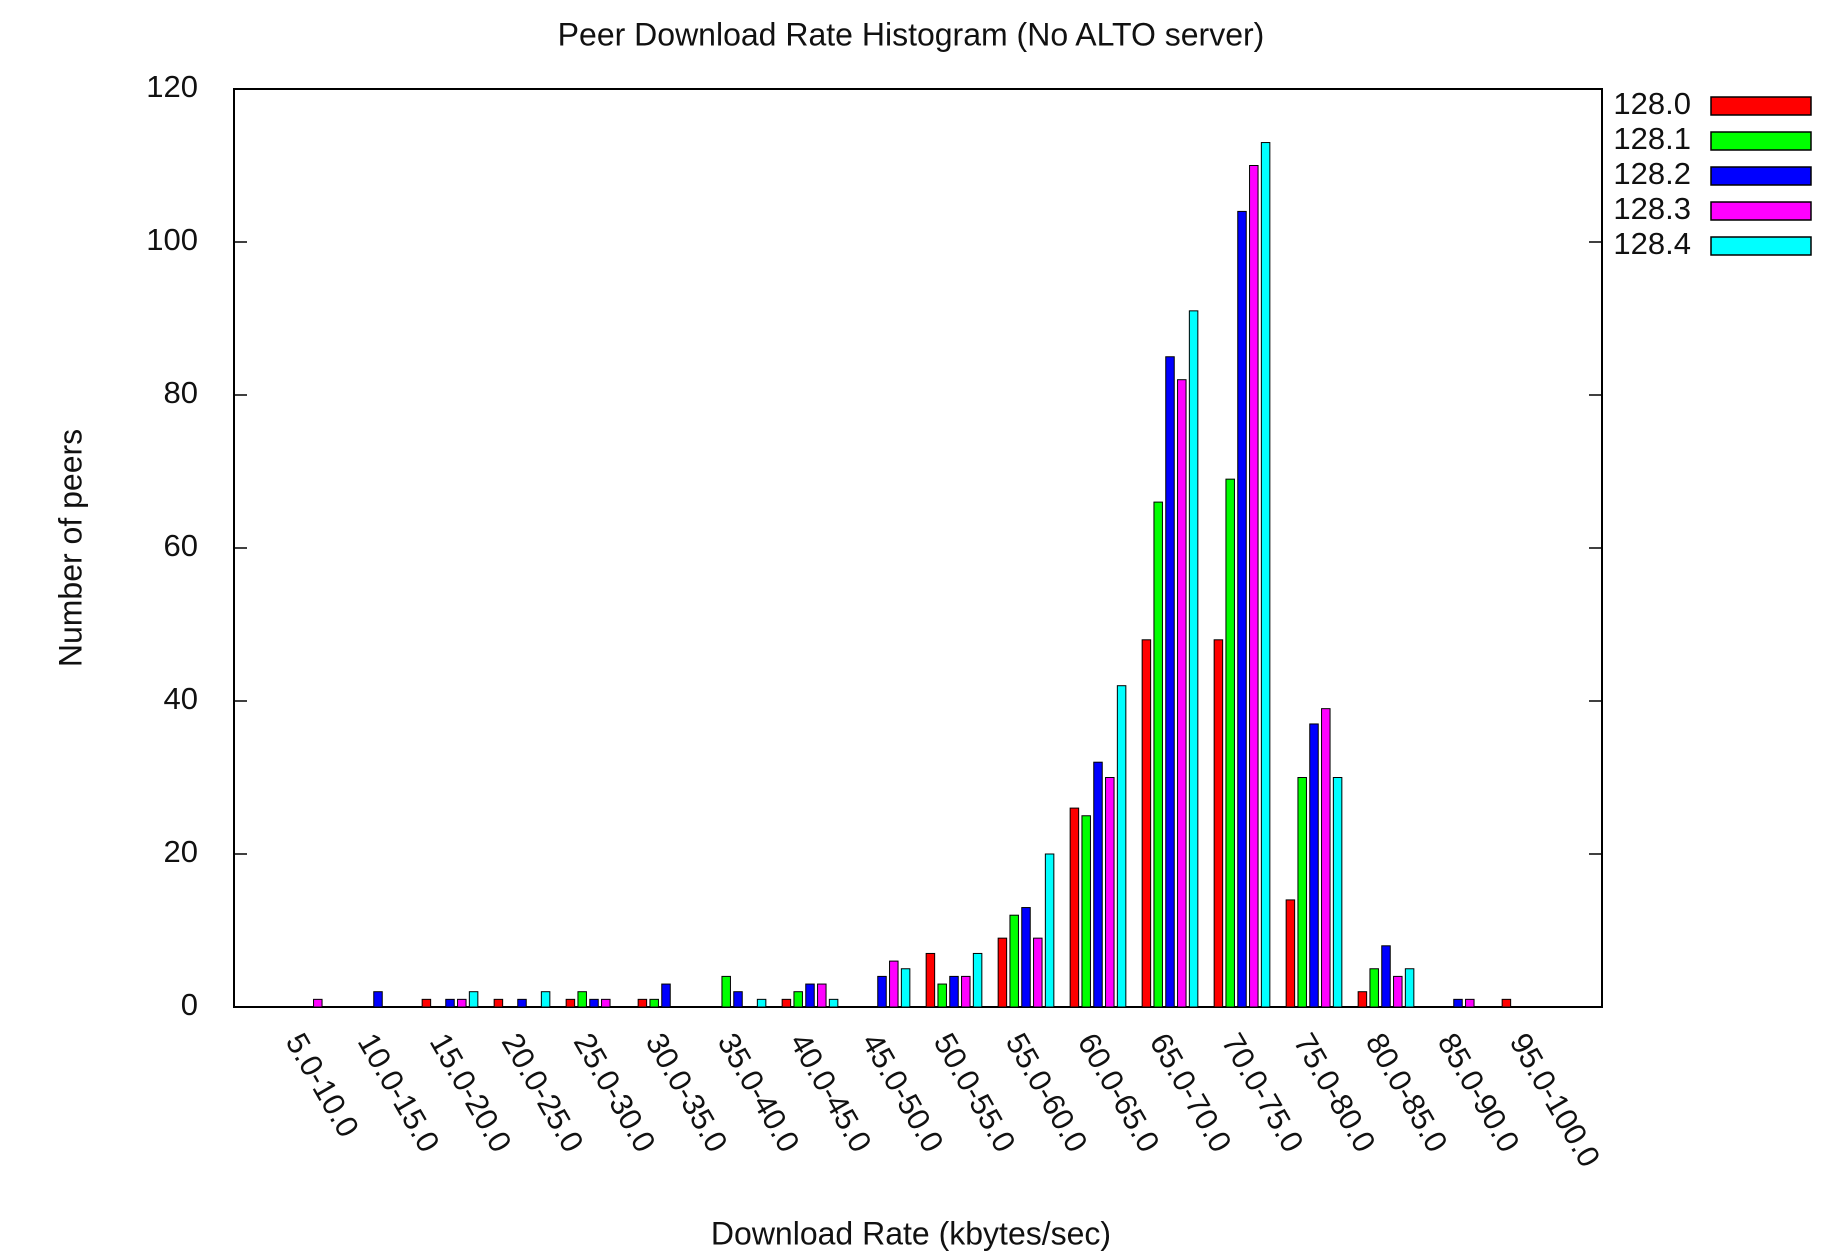 Image resolution: width=1847 pixels, height=1253 pixels. Describe the element at coordinates (181, 851) in the screenshot. I see `y-tick-label: 20` at that location.